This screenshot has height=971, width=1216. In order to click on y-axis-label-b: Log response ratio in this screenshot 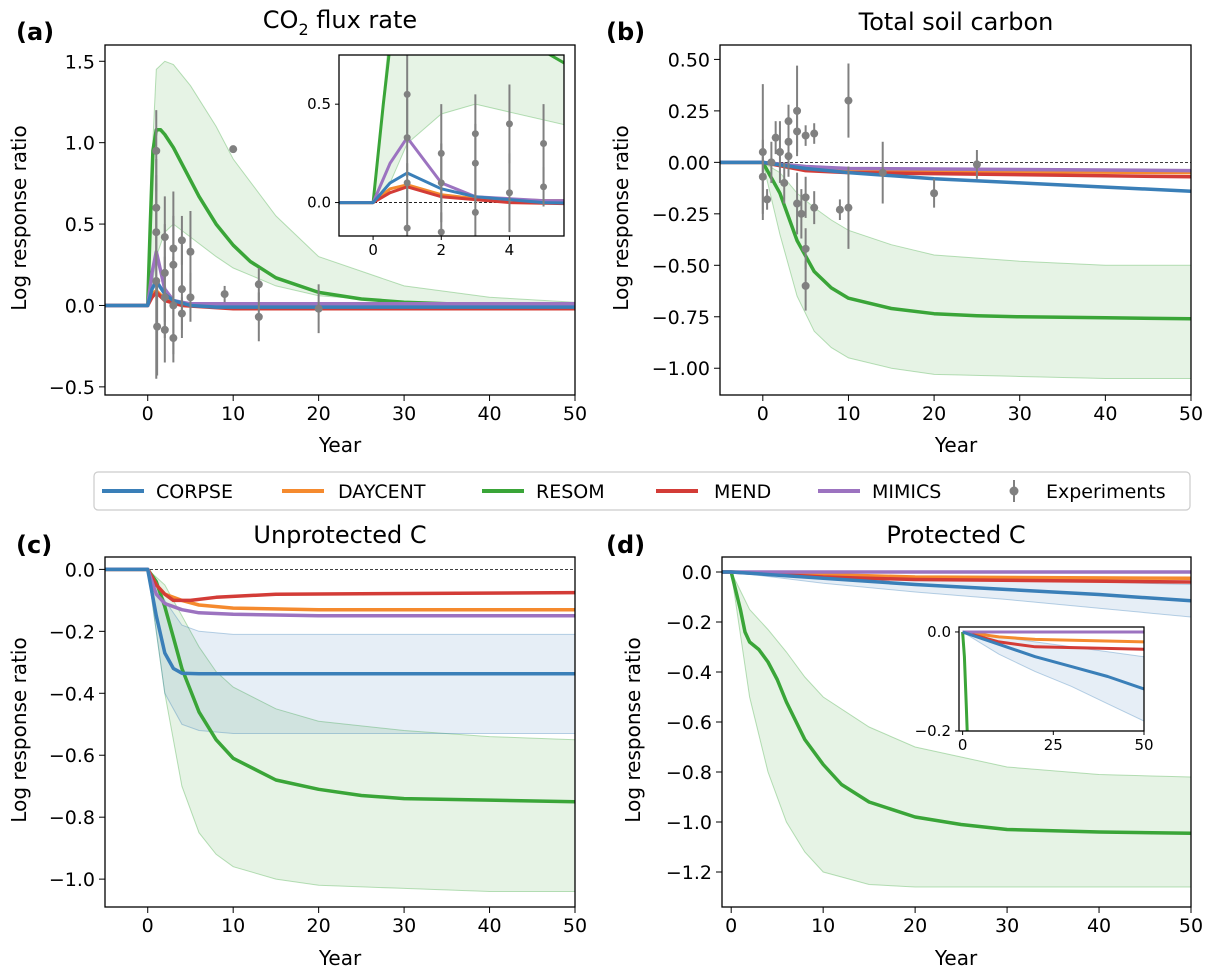, I will do `click(621, 217)`.